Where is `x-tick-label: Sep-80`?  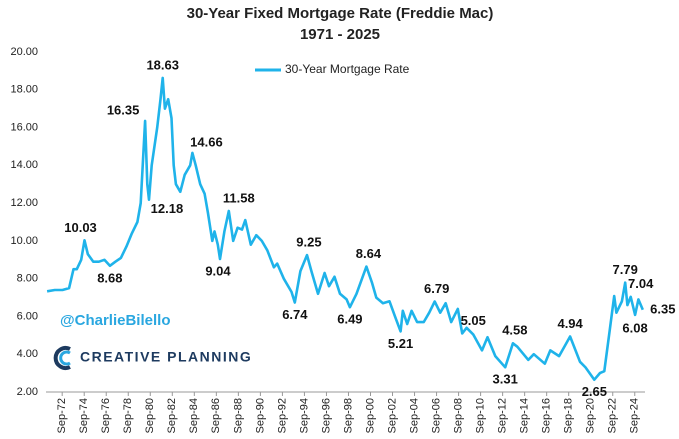 x-tick-label: Sep-80 is located at coordinates (150, 415).